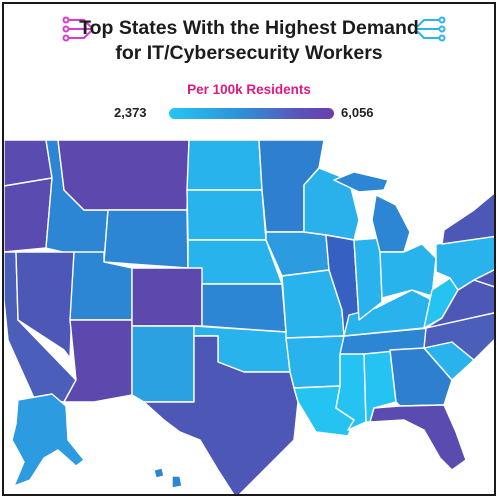  What do you see at coordinates (408, 271) in the screenshot?
I see `state-ohio` at bounding box center [408, 271].